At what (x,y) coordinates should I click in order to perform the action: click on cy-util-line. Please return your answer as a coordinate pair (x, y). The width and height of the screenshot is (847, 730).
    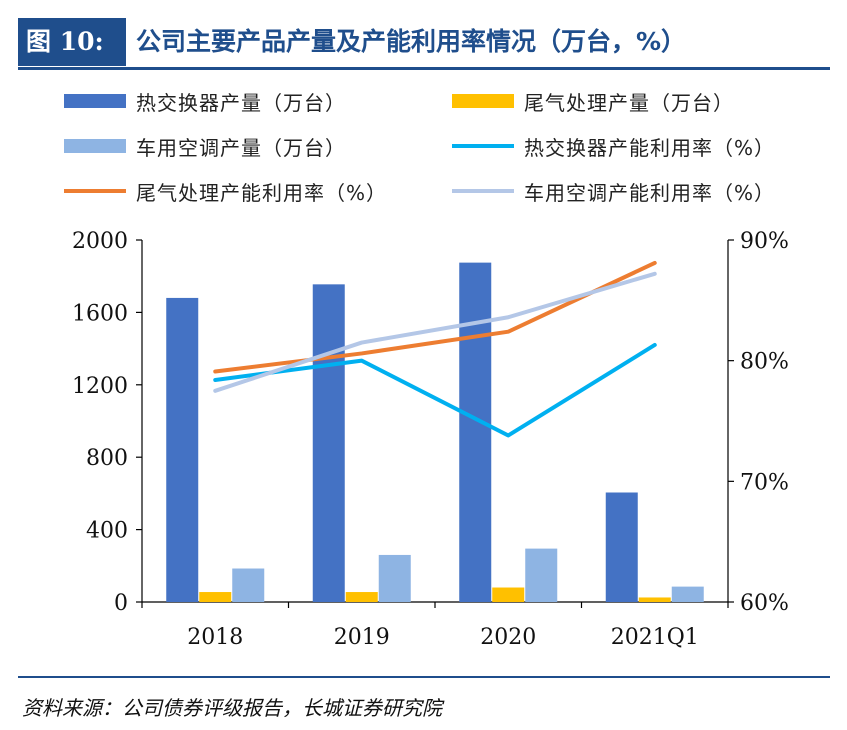
    Looking at the image, I should click on (435, 332).